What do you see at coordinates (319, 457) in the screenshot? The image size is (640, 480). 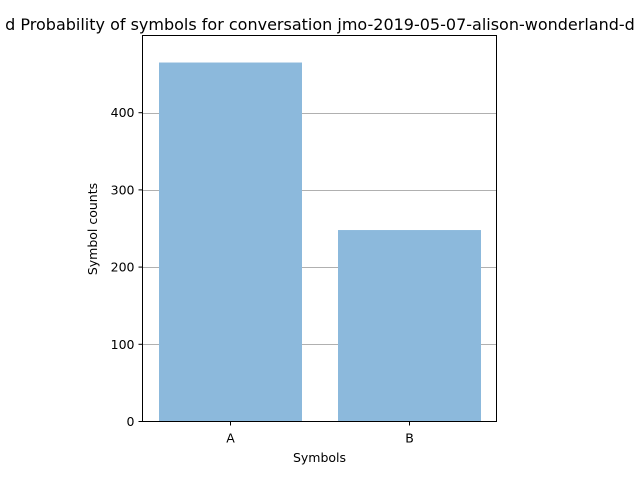 I see `x-axis-label: Symbols` at bounding box center [319, 457].